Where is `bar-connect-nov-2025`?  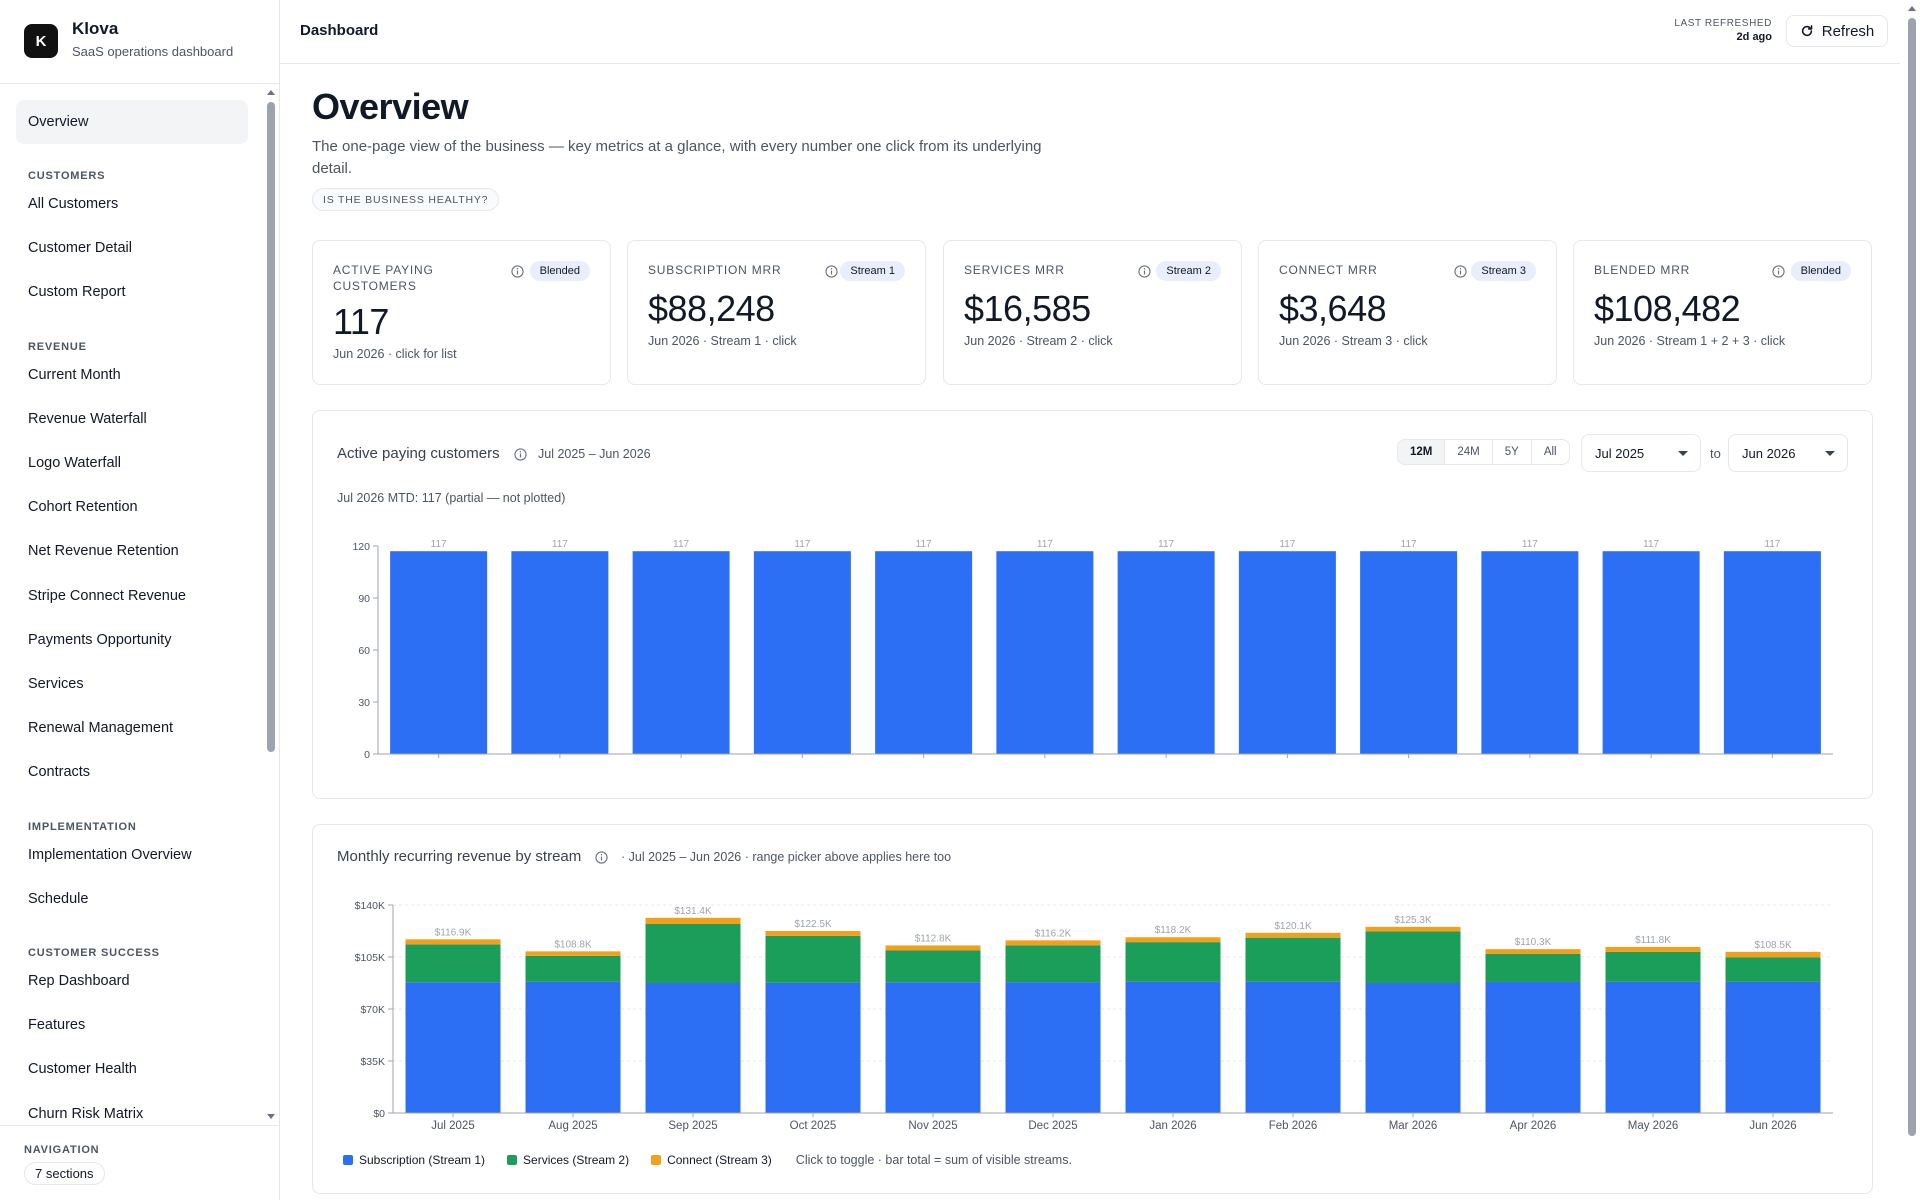 bar-connect-nov-2025 is located at coordinates (933, 948).